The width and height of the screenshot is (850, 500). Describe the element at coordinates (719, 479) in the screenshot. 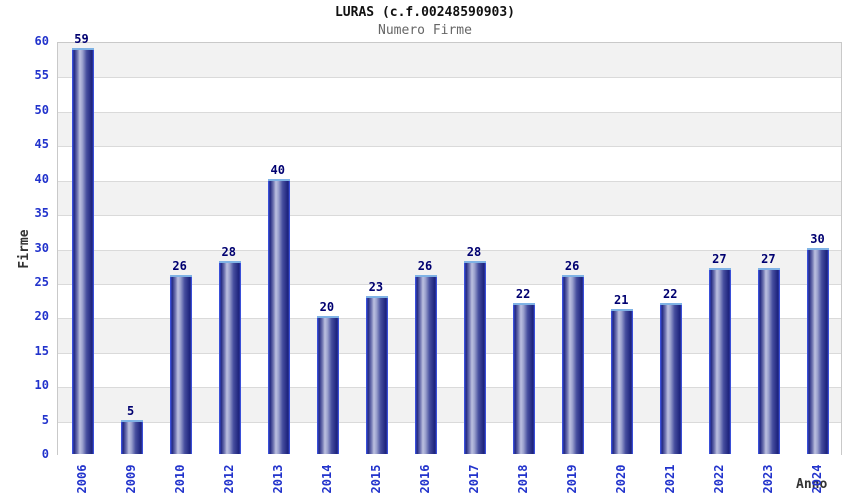

I see `x-tick-label: 2022` at that location.